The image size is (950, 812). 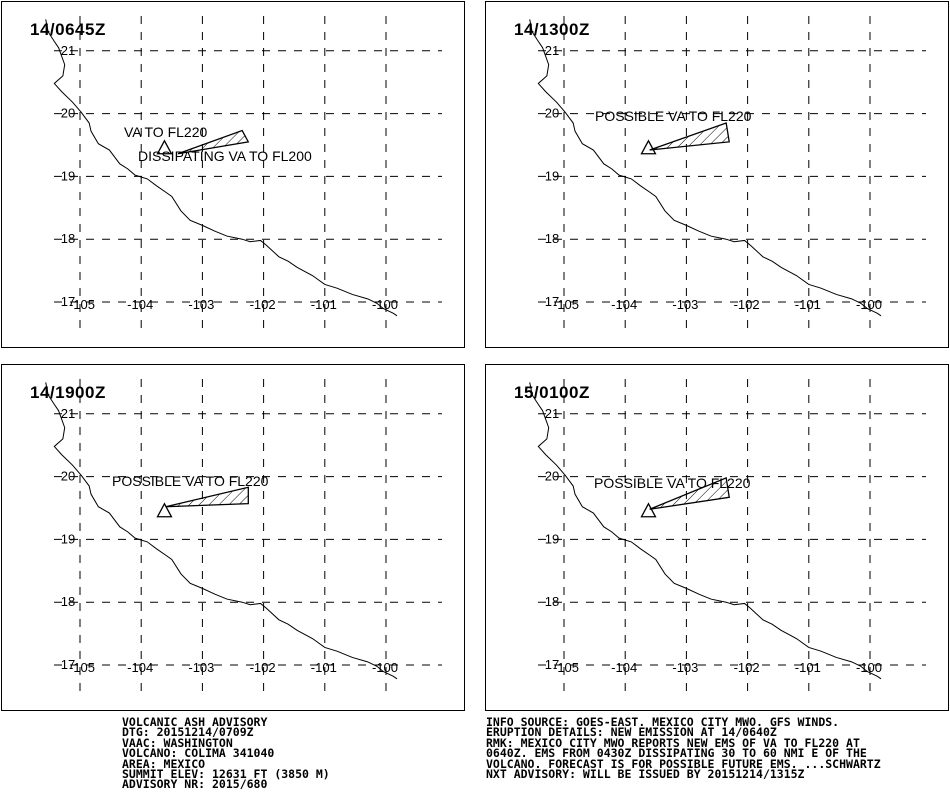 I want to click on advisory-line: SUMMIT ELEV: 12631 FT (3850 M), so click(x=226, y=774).